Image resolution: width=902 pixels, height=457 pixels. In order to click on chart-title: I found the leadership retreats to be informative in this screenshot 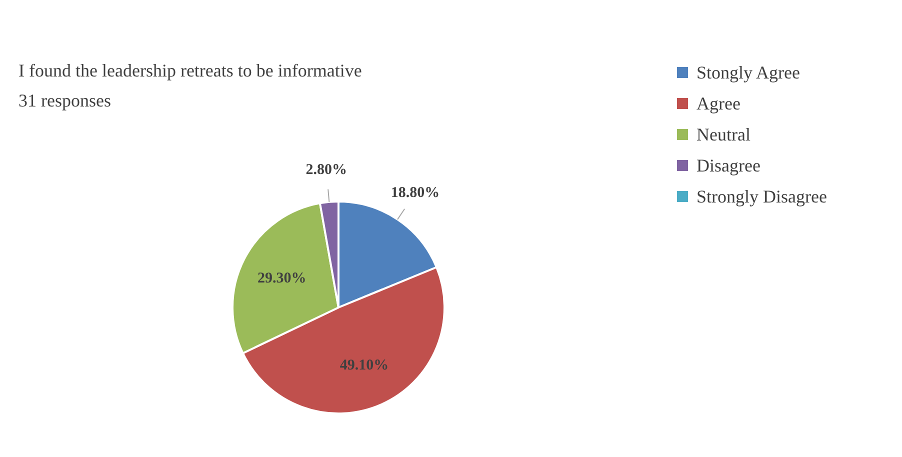, I will do `click(190, 70)`.